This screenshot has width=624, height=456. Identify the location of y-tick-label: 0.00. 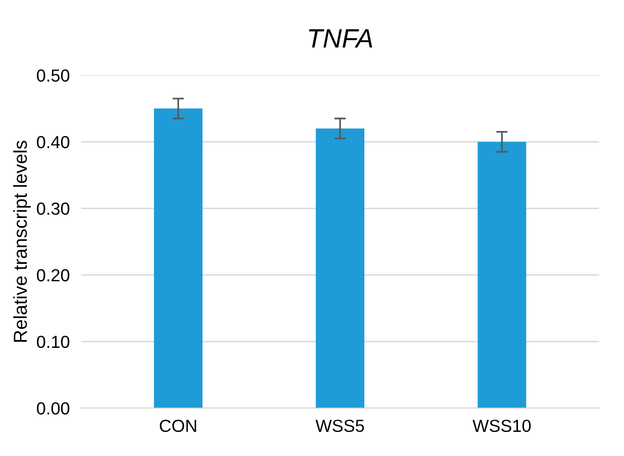
(53, 408).